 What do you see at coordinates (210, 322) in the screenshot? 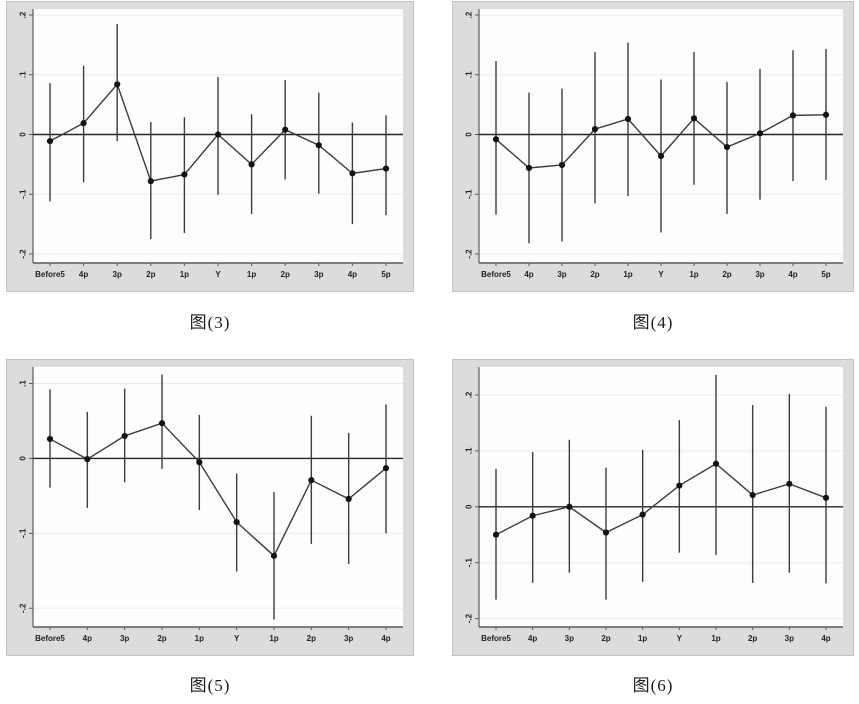
I see `figure-3-caption: 图(3)` at bounding box center [210, 322].